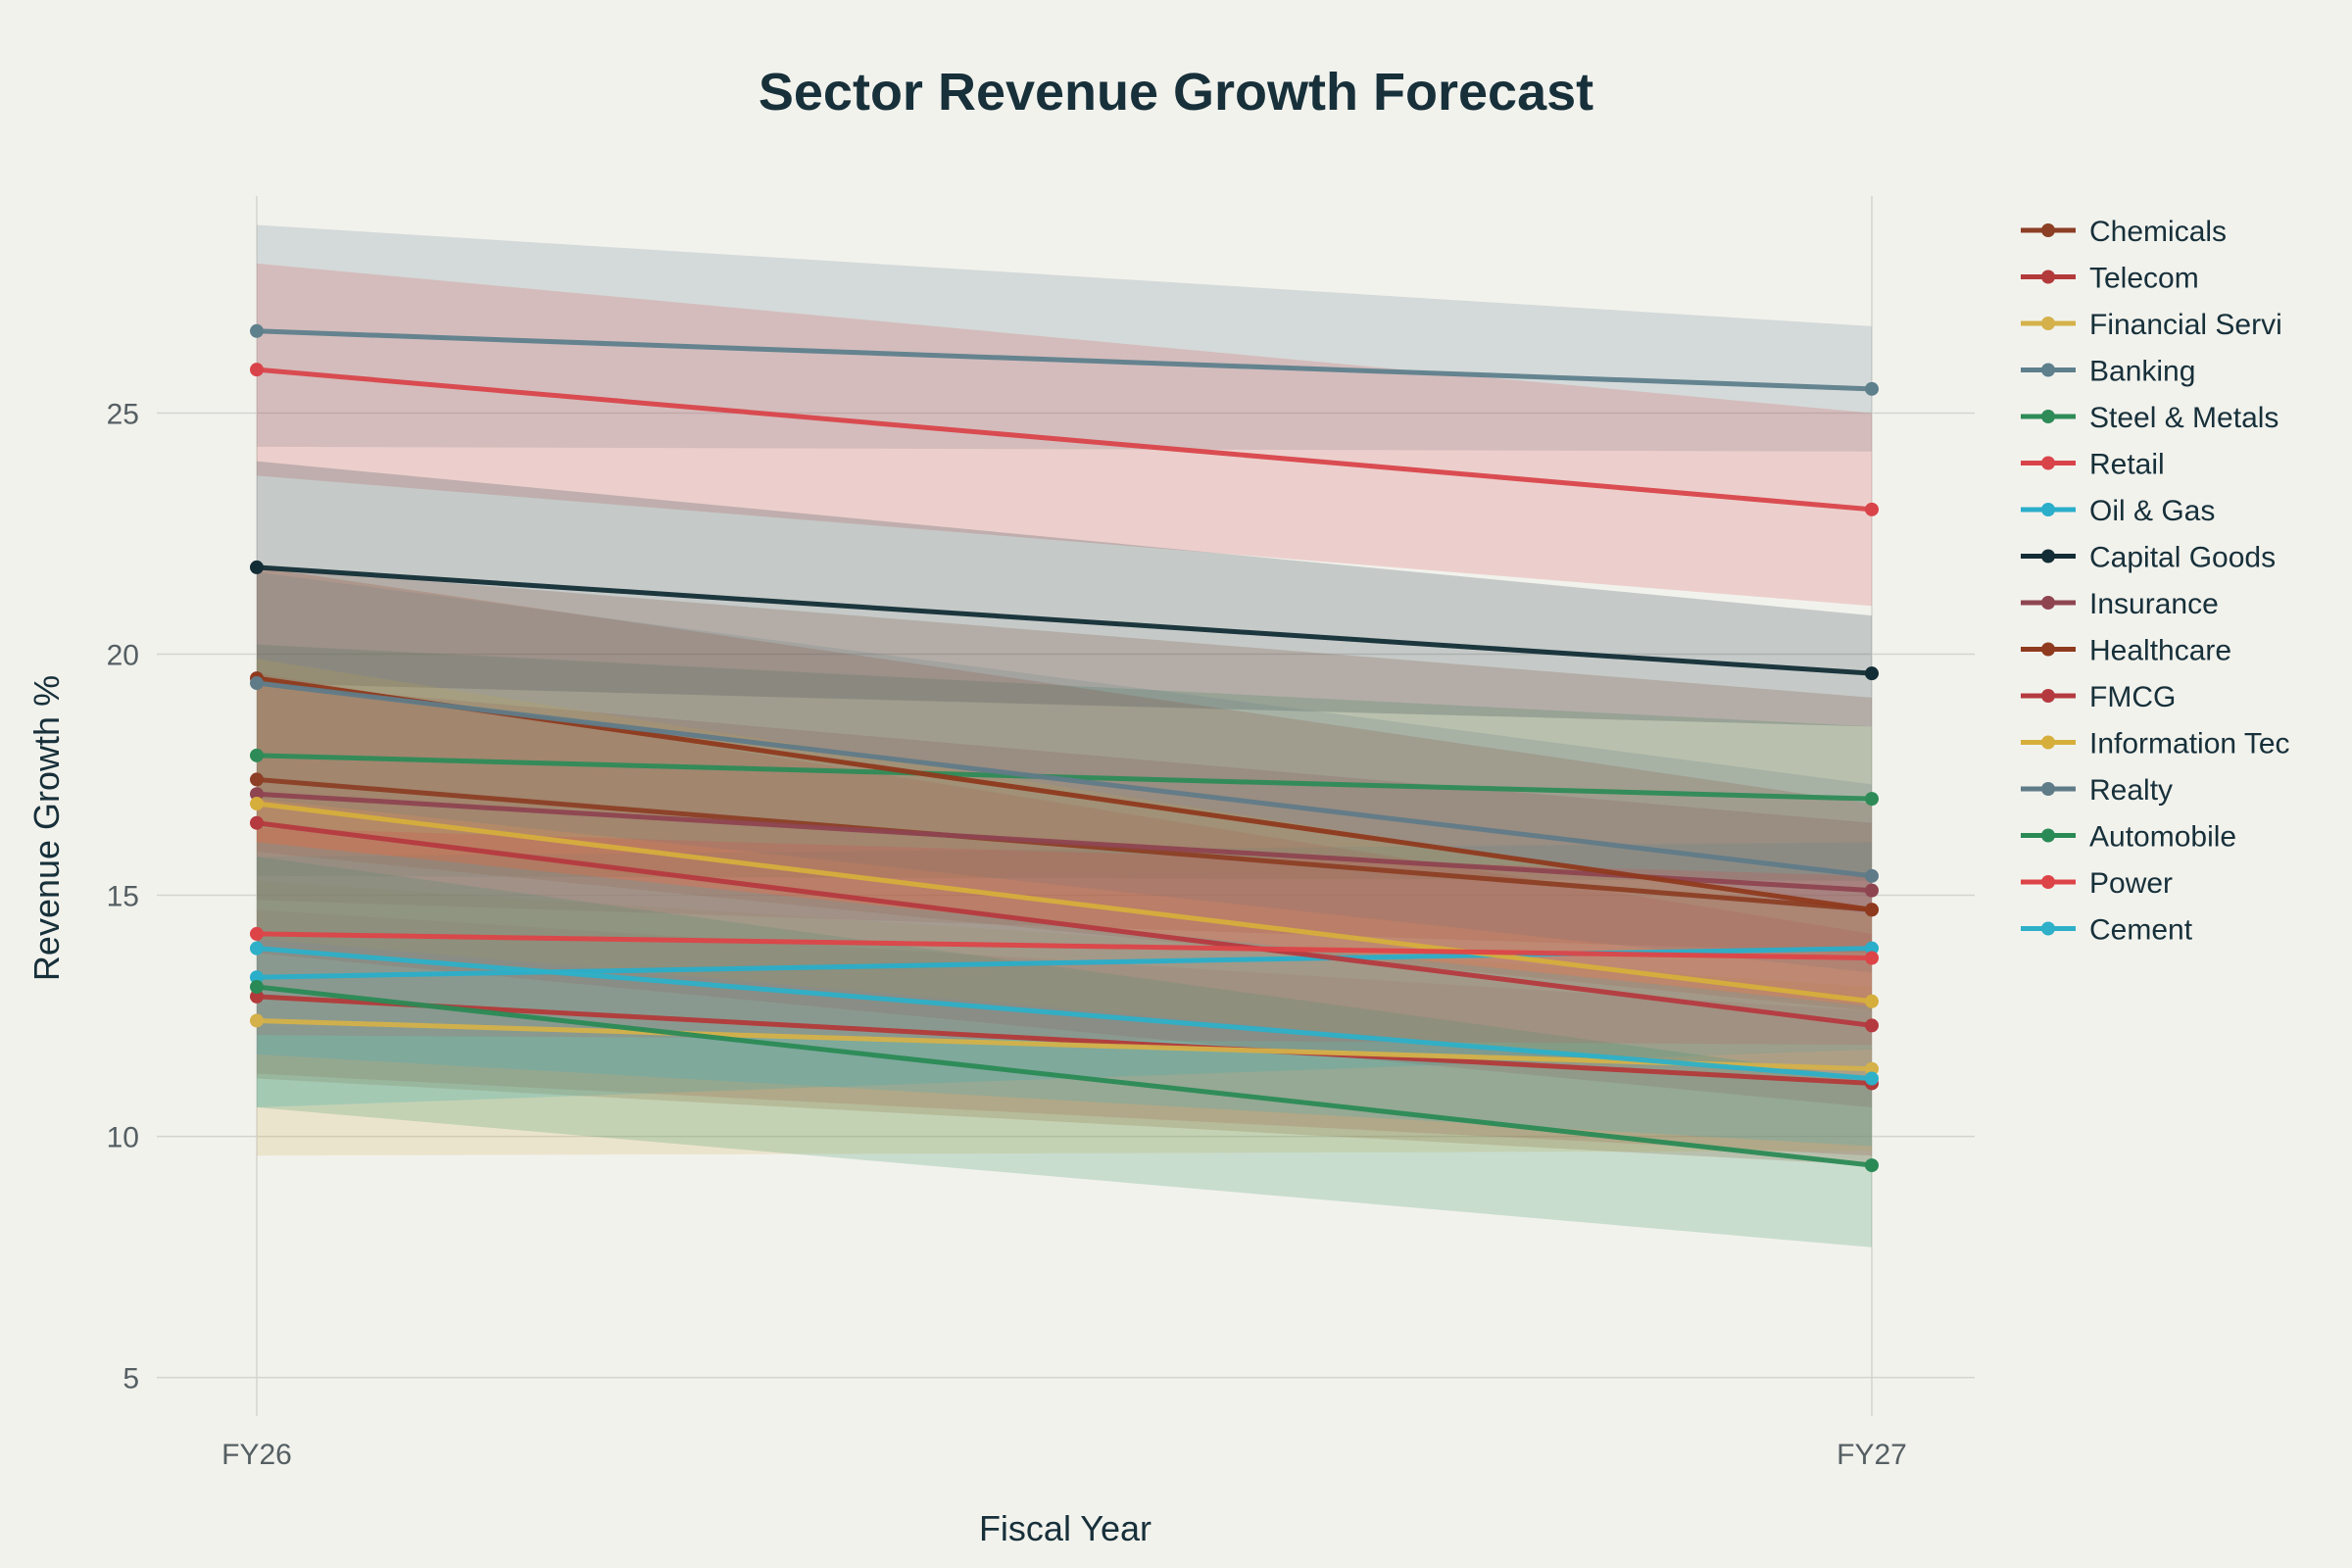 The image size is (2352, 1568). I want to click on legend-item: Cement, so click(2107, 930).